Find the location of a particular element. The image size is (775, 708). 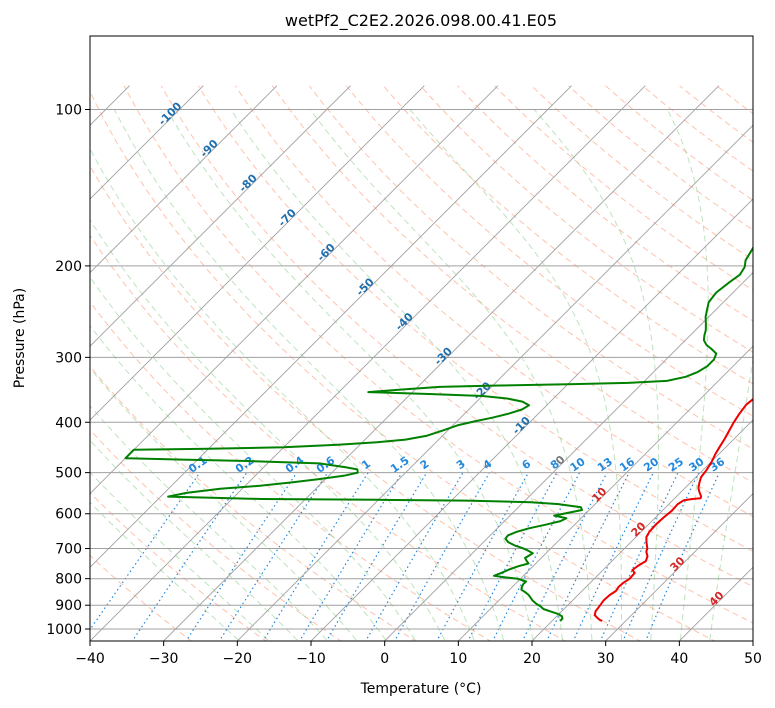

x-tick-label: 20 is located at coordinates (532, 659).